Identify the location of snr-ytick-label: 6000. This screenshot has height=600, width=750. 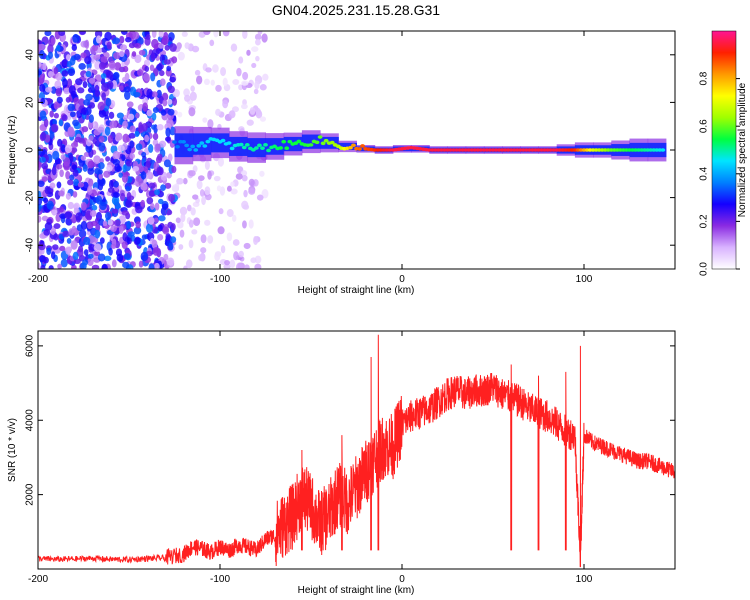
(30, 345).